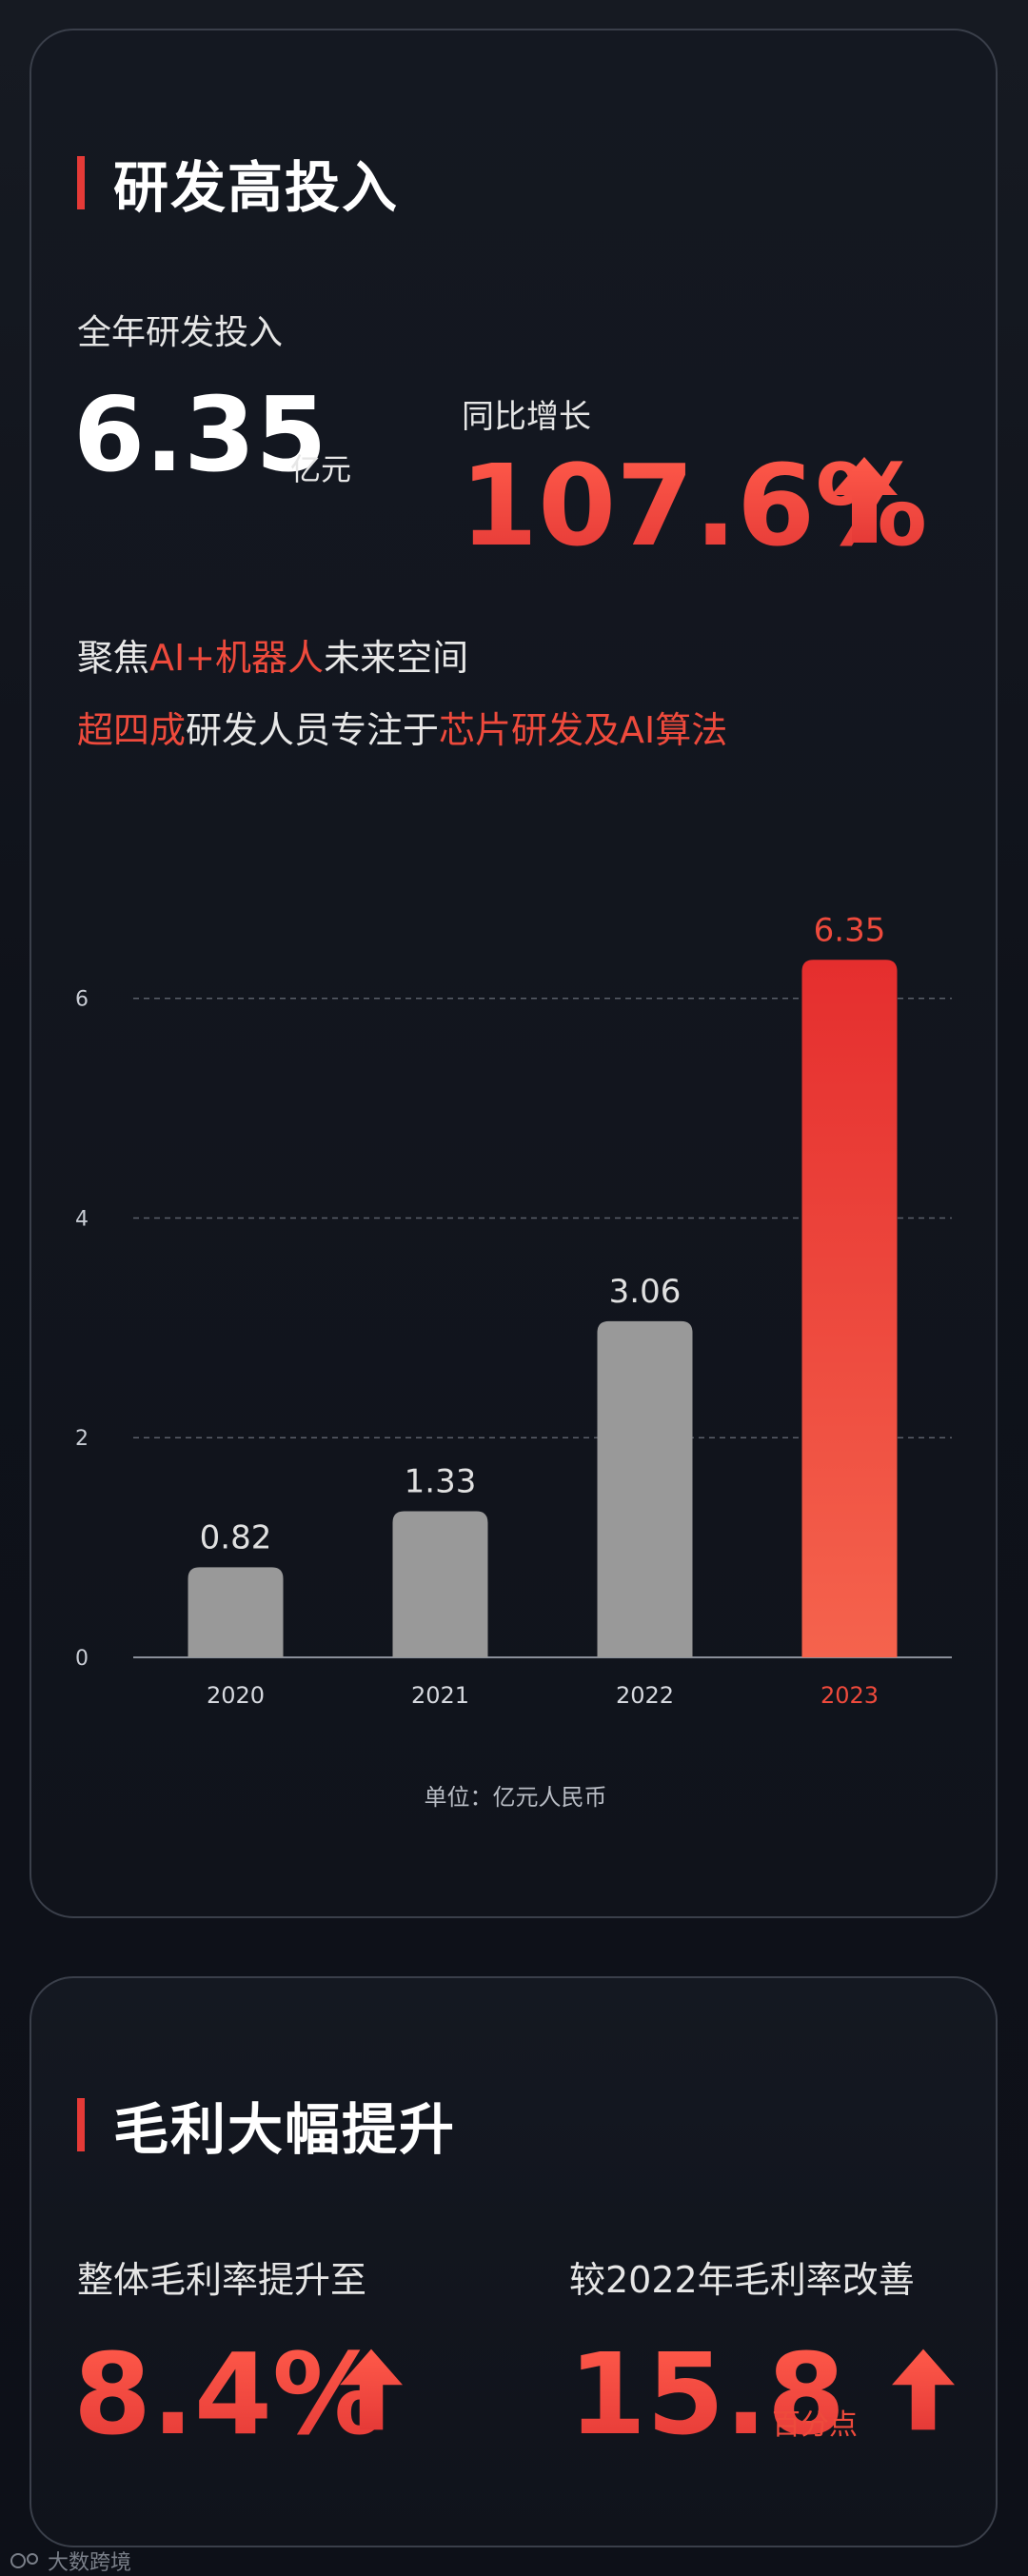 This screenshot has height=2576, width=1028. What do you see at coordinates (850, 930) in the screenshot?
I see `value-label-2023: 6.35` at bounding box center [850, 930].